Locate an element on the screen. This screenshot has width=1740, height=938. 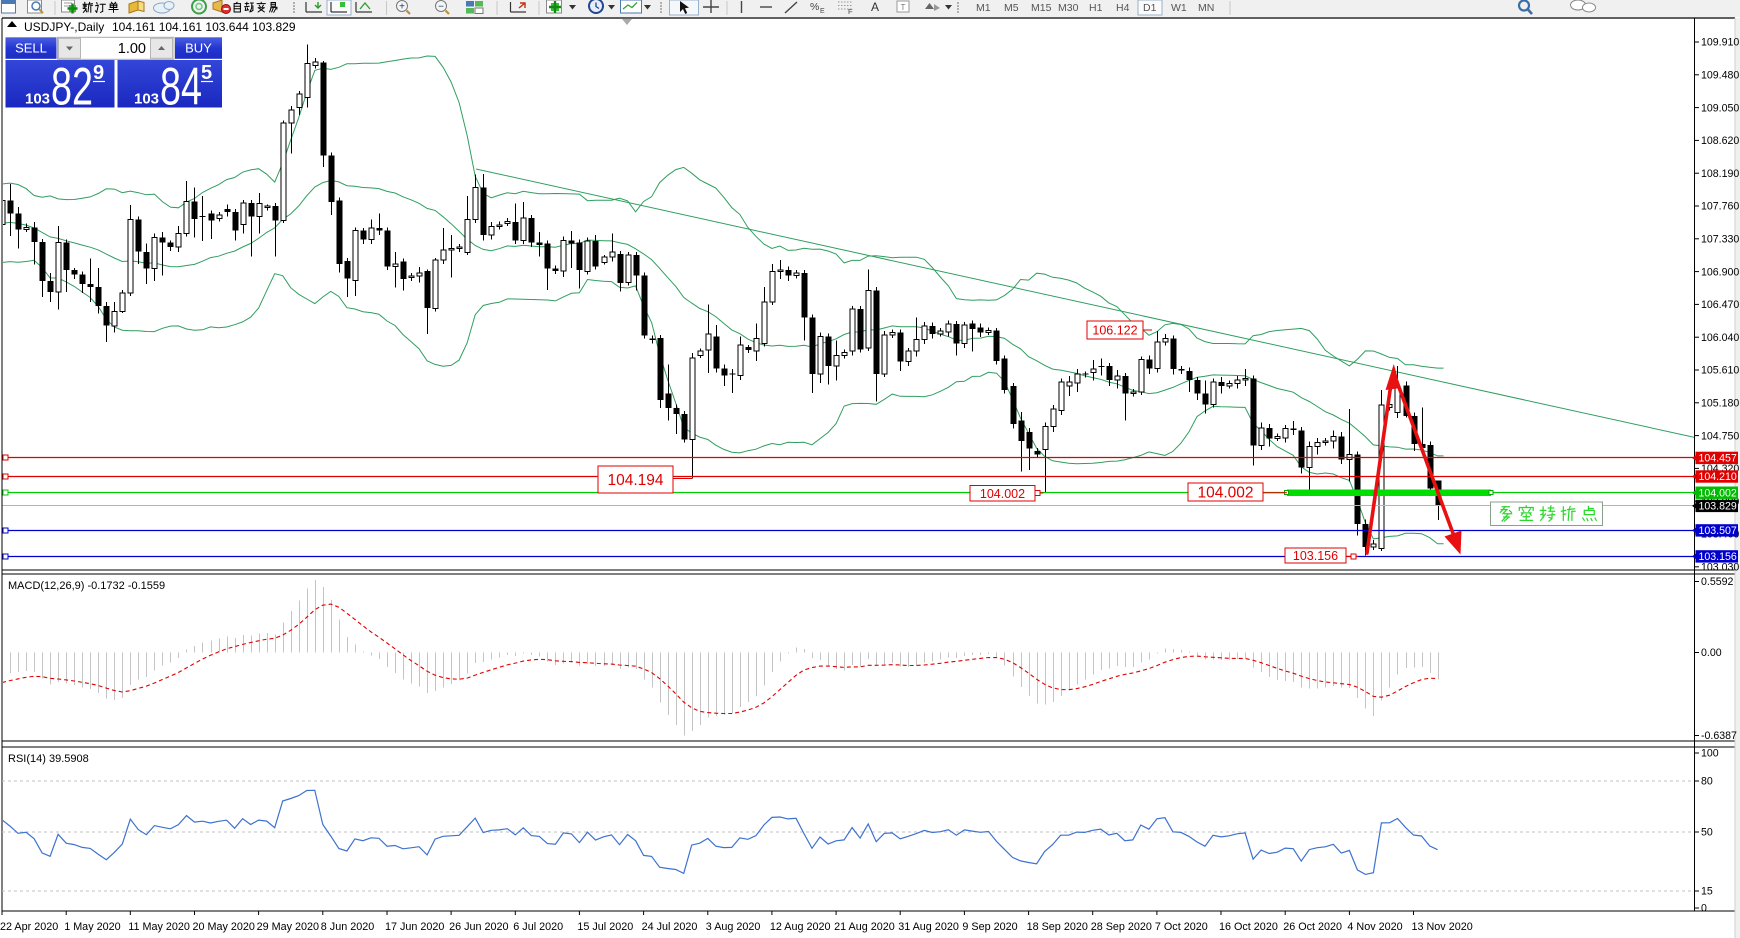
svg-text: 3 Aug 2020 is located at coordinates (733, 927).